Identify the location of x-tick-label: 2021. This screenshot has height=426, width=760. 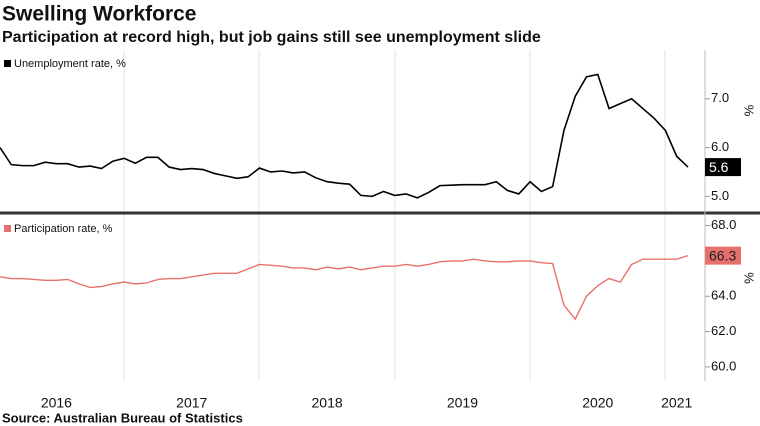
(676, 403).